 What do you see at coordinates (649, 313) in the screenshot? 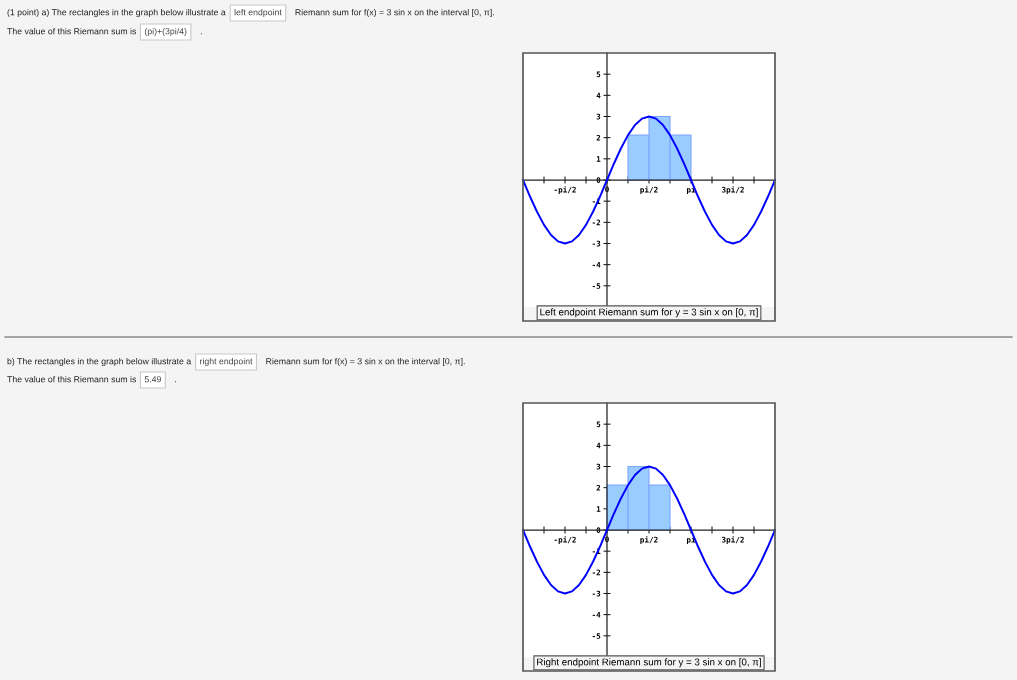
I see `text: Left endpoint Riemann sum for y = 3 sin x on [0, π]` at bounding box center [649, 313].